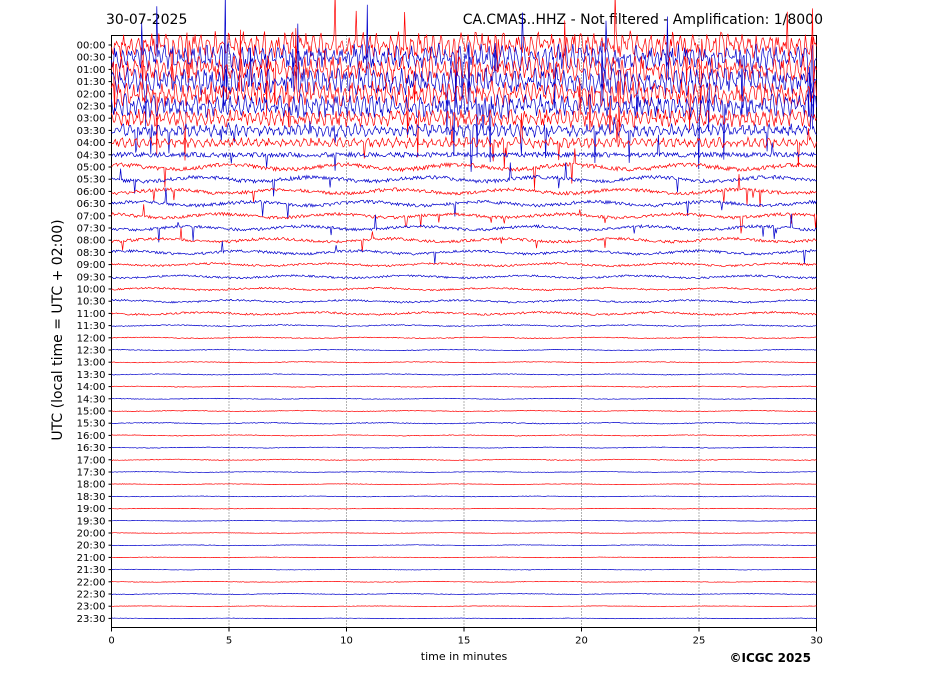  What do you see at coordinates (346, 641) in the screenshot?
I see `x-tick-label: 10` at bounding box center [346, 641].